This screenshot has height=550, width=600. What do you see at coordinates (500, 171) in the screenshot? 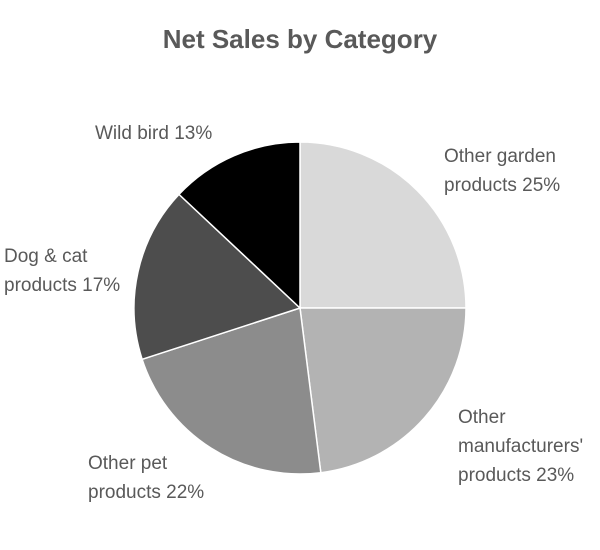
I see `category-label: Other garden products` at bounding box center [500, 171].